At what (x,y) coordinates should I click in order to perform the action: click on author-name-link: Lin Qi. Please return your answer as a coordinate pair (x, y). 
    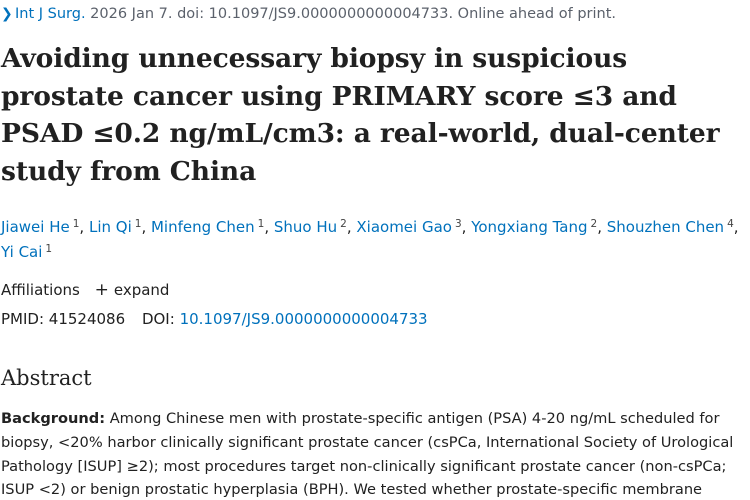
    Looking at the image, I should click on (110, 227).